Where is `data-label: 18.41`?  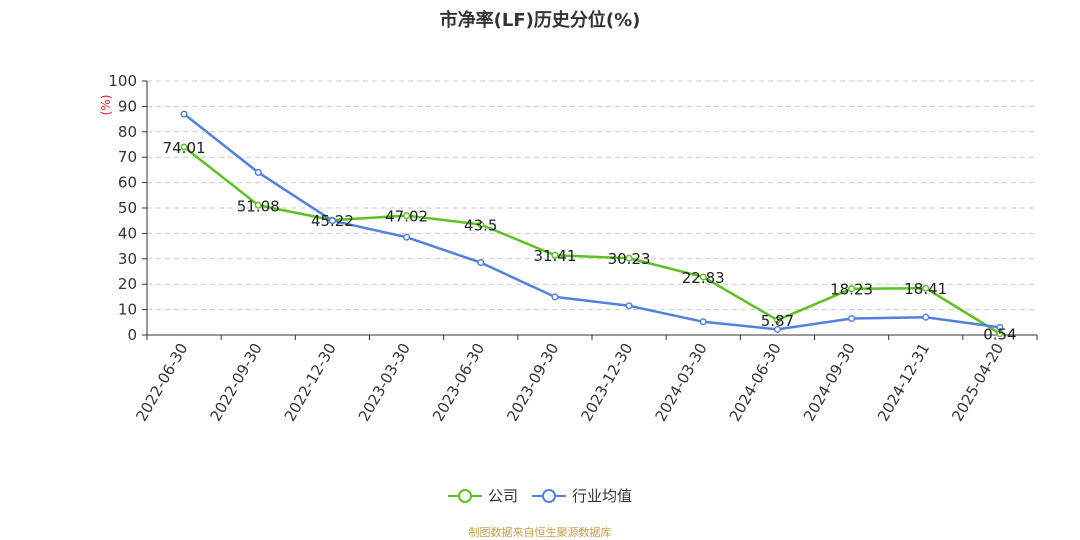
data-label: 18.41 is located at coordinates (925, 289).